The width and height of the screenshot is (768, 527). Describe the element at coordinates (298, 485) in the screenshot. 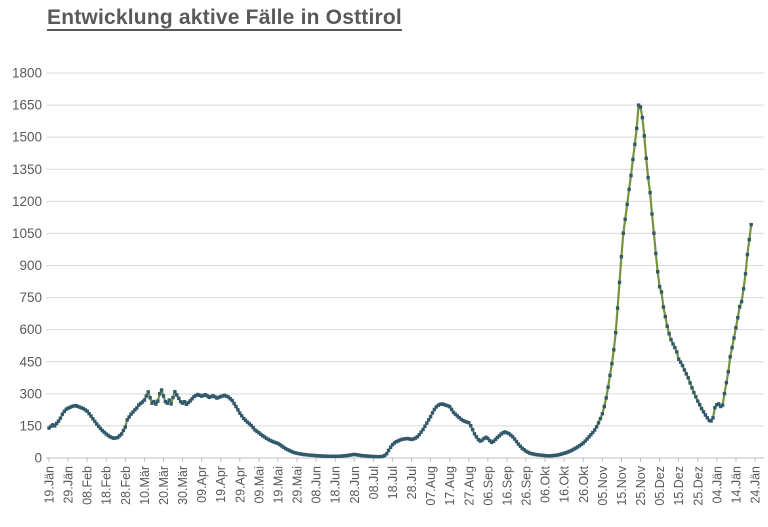

I see `x-tick-label: 29.Mai` at that location.